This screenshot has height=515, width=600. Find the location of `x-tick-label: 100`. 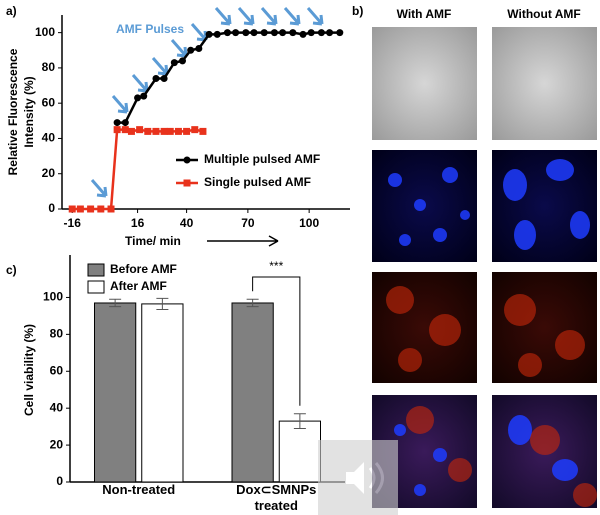

x-tick-label: 100 is located at coordinates (309, 223).